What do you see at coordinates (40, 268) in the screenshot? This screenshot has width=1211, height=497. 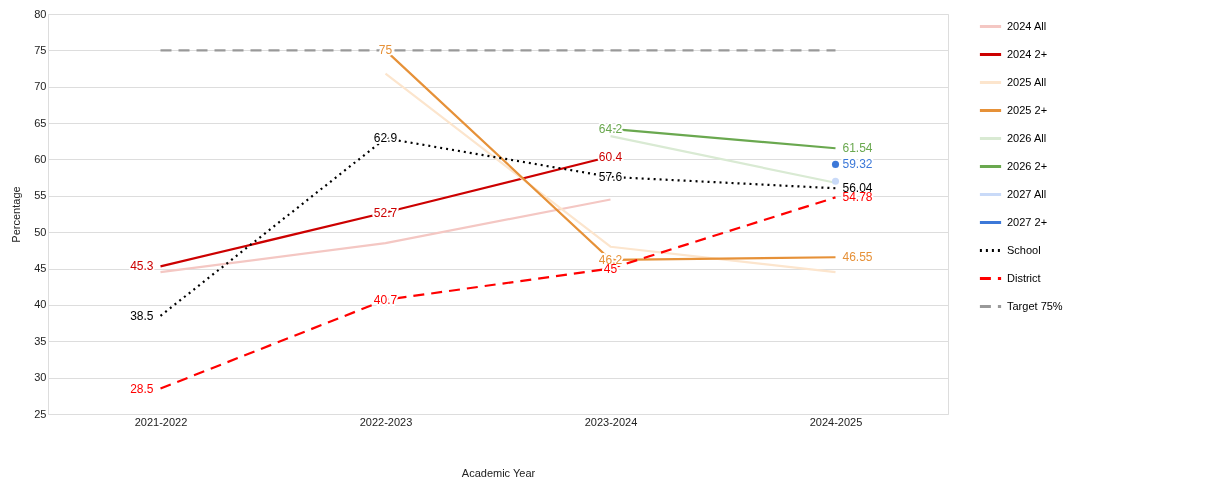 I see `y-tick-label: 45` at bounding box center [40, 268].